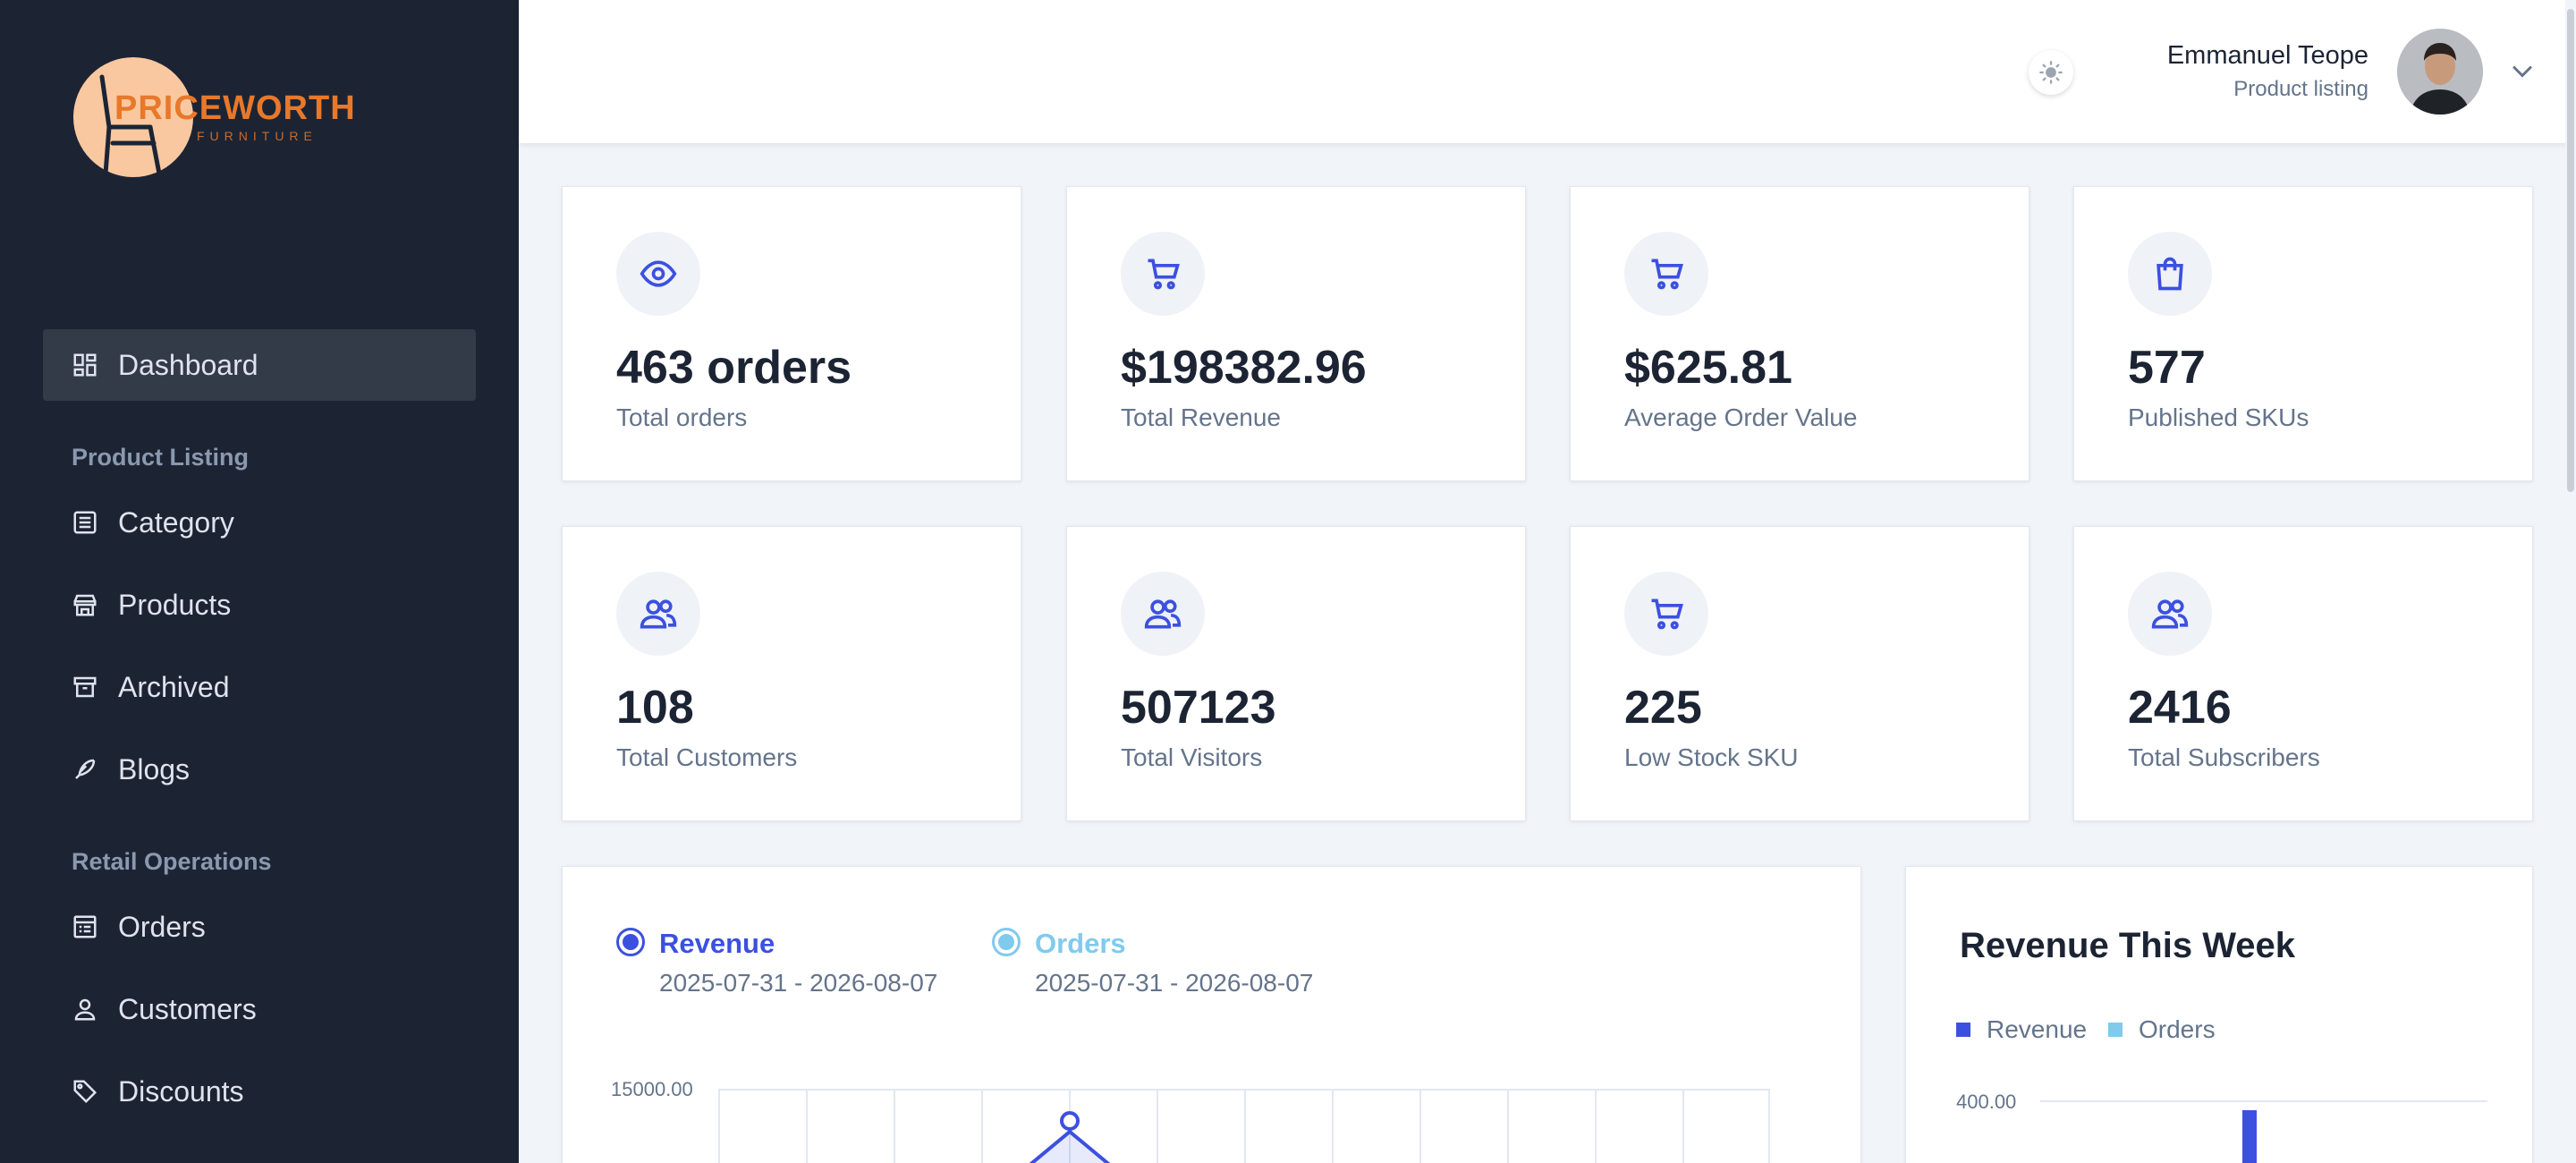 This screenshot has height=1163, width=2576. Describe the element at coordinates (798, 983) in the screenshot. I see `revenue-series-range: 2025-07-31 - 2026-08-07` at that location.